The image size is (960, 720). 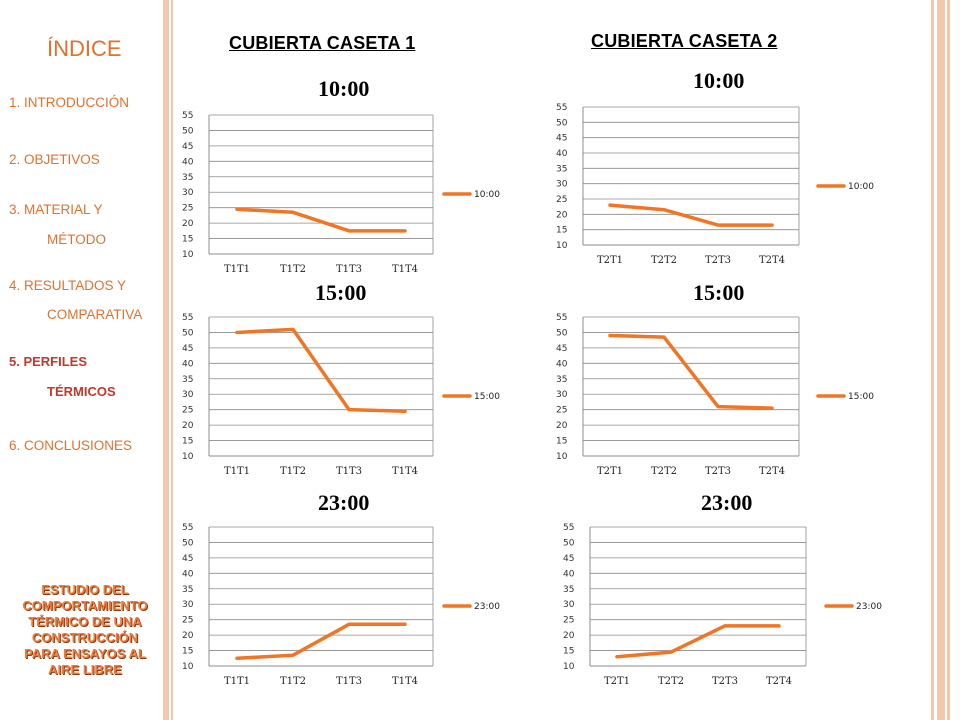 I want to click on index-title: ÍNDICE, so click(x=84, y=48).